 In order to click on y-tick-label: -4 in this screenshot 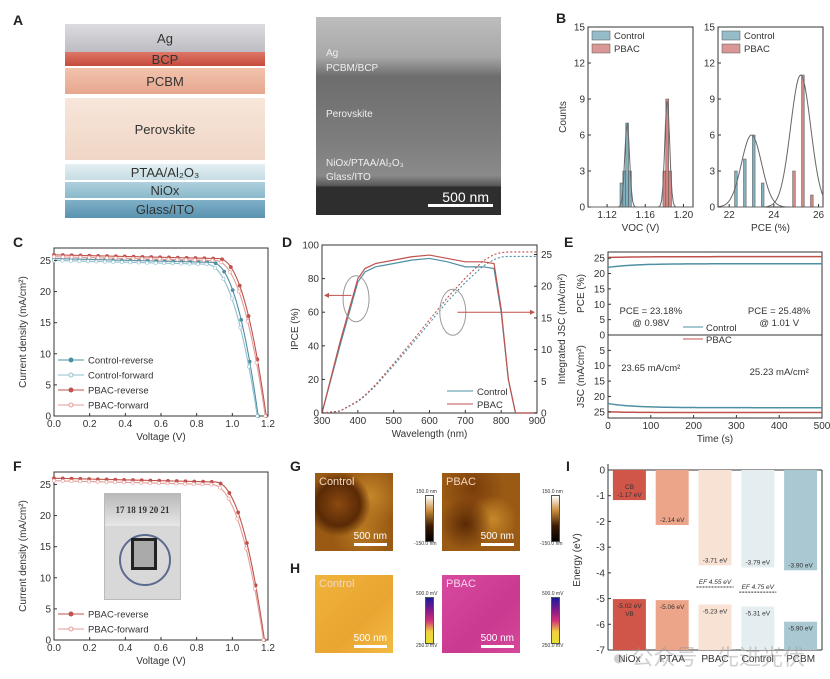, I will do `click(600, 573)`.